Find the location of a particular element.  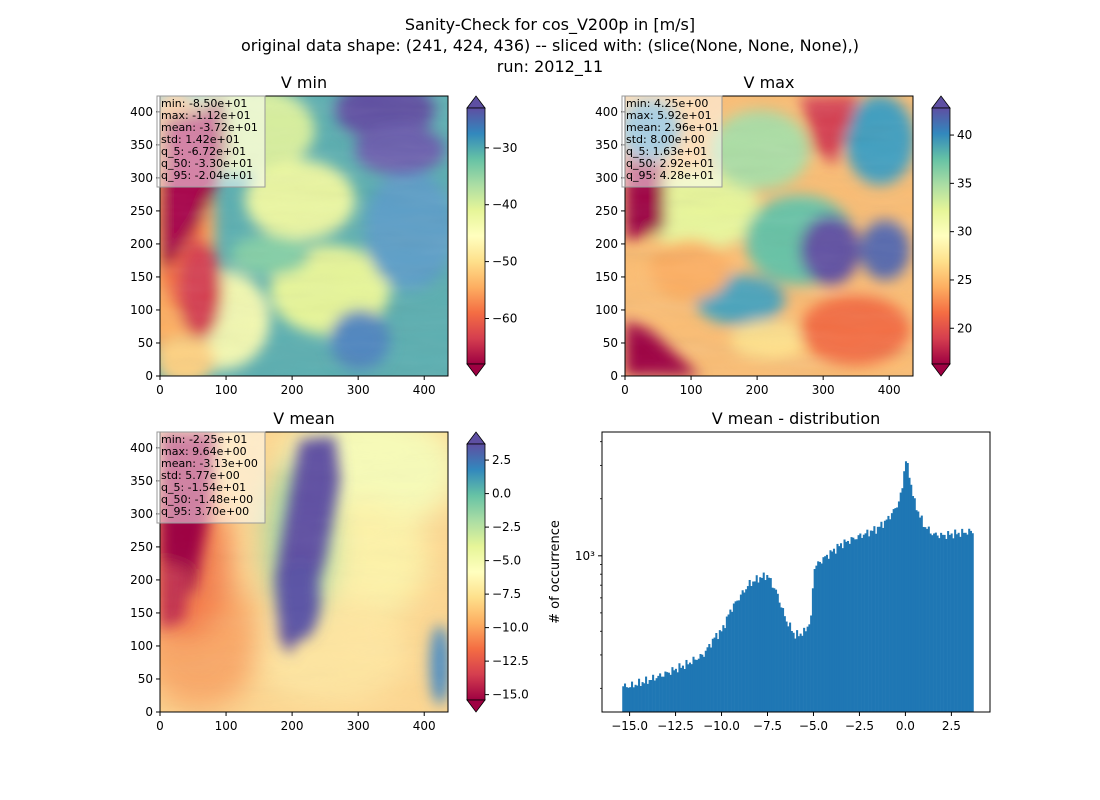

colorbar-tick-label: 35 is located at coordinates (964, 183).